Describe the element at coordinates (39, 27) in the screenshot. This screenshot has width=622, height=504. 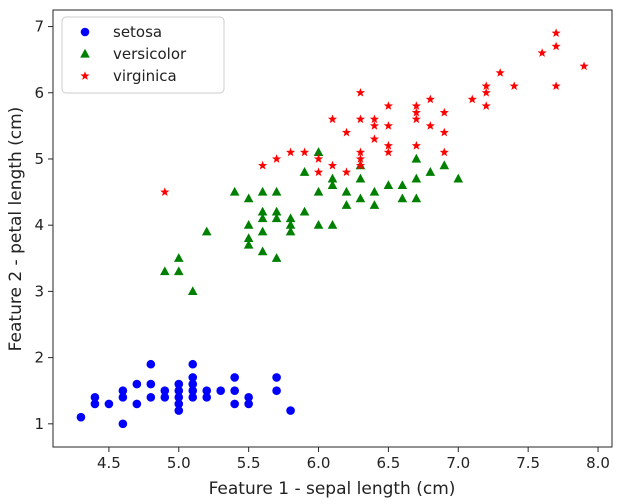
I see `y-tick-label: 7` at that location.